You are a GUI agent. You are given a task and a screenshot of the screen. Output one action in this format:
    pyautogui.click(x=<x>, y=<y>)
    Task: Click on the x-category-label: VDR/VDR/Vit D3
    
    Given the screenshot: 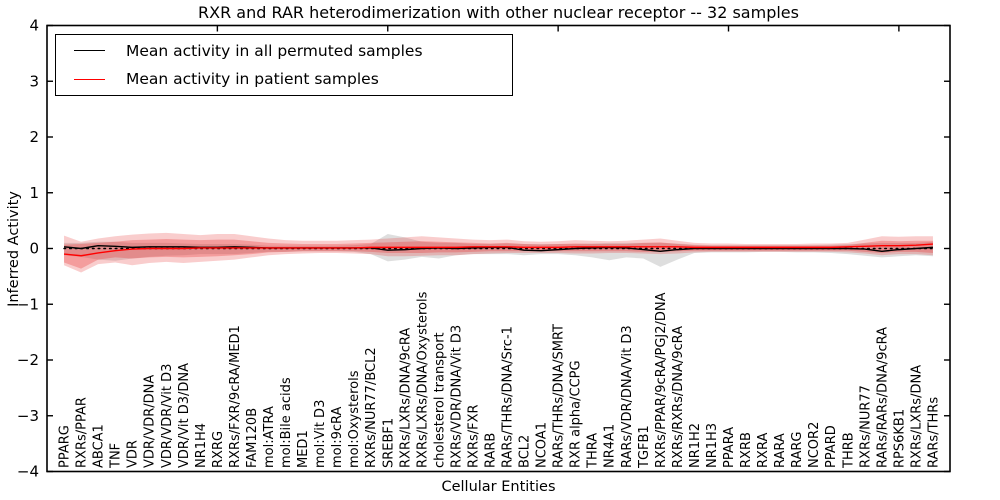 What is the action you would take?
    pyautogui.click(x=167, y=416)
    